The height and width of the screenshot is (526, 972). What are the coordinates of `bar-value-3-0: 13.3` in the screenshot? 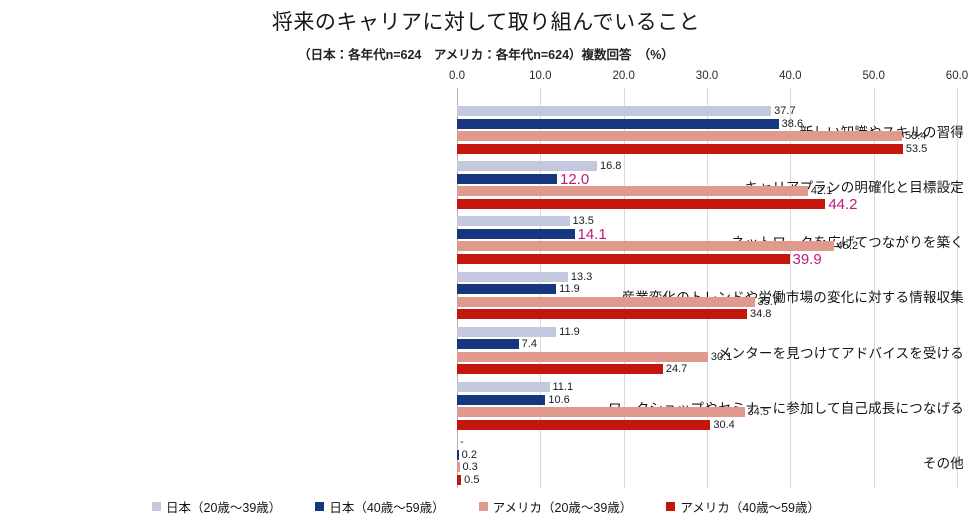 It's located at (581, 276).